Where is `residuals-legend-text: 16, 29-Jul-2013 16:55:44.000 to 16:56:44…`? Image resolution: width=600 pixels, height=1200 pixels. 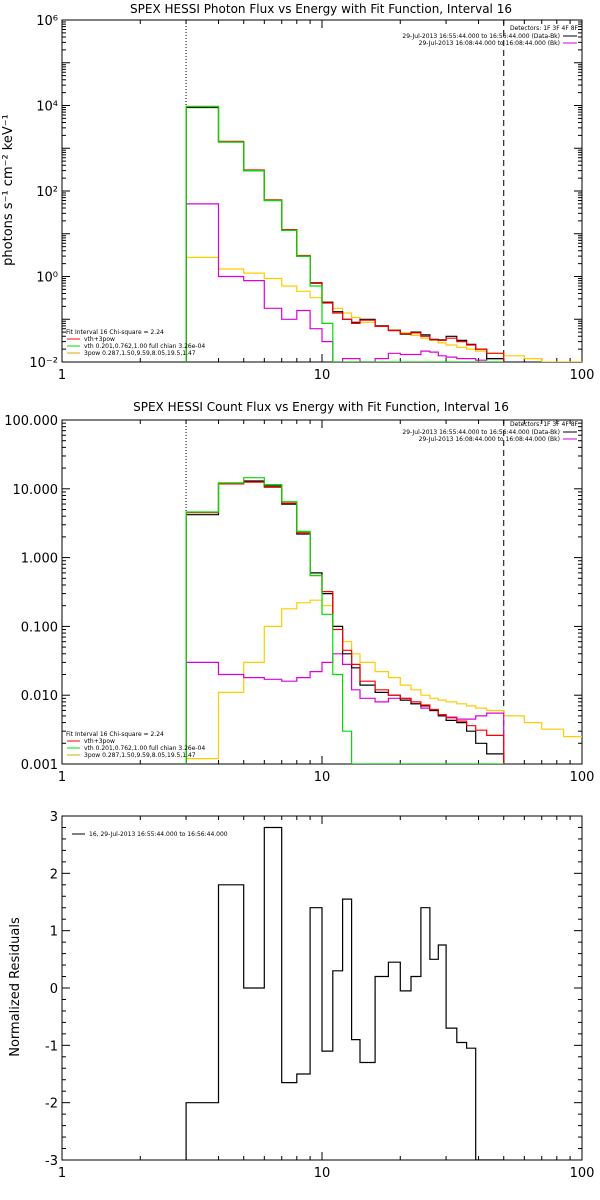
residuals-legend-text: 16, 29-Jul-2013 16:55:44.000 to 16:56:44… is located at coordinates (158, 834).